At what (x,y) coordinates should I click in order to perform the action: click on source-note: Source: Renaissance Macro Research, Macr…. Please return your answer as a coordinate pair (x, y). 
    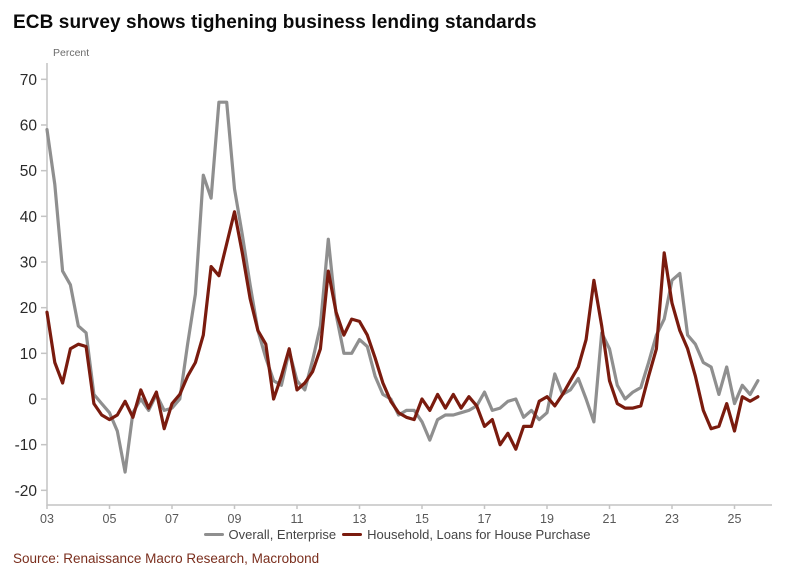
    Looking at the image, I should click on (166, 558).